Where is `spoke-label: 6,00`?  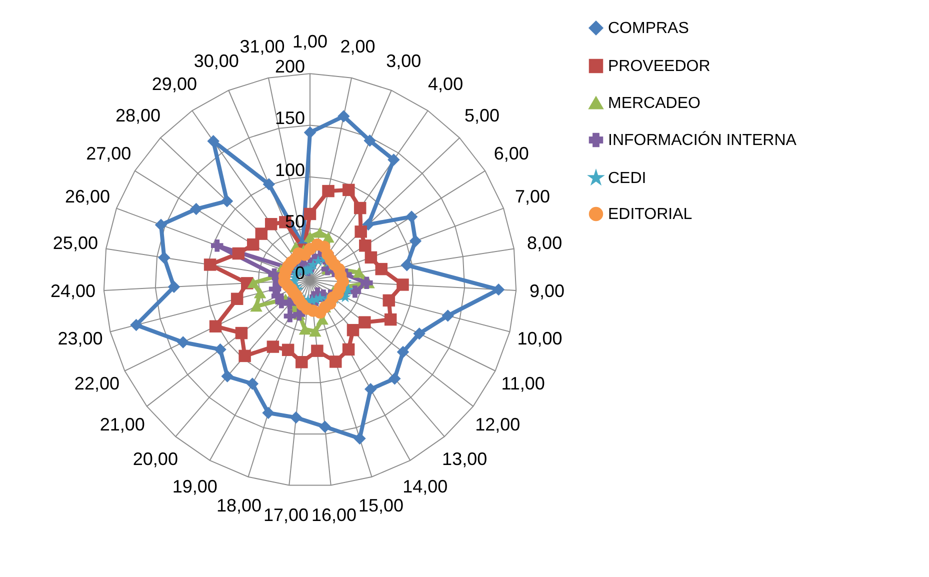
spoke-label: 6,00 is located at coordinates (511, 153).